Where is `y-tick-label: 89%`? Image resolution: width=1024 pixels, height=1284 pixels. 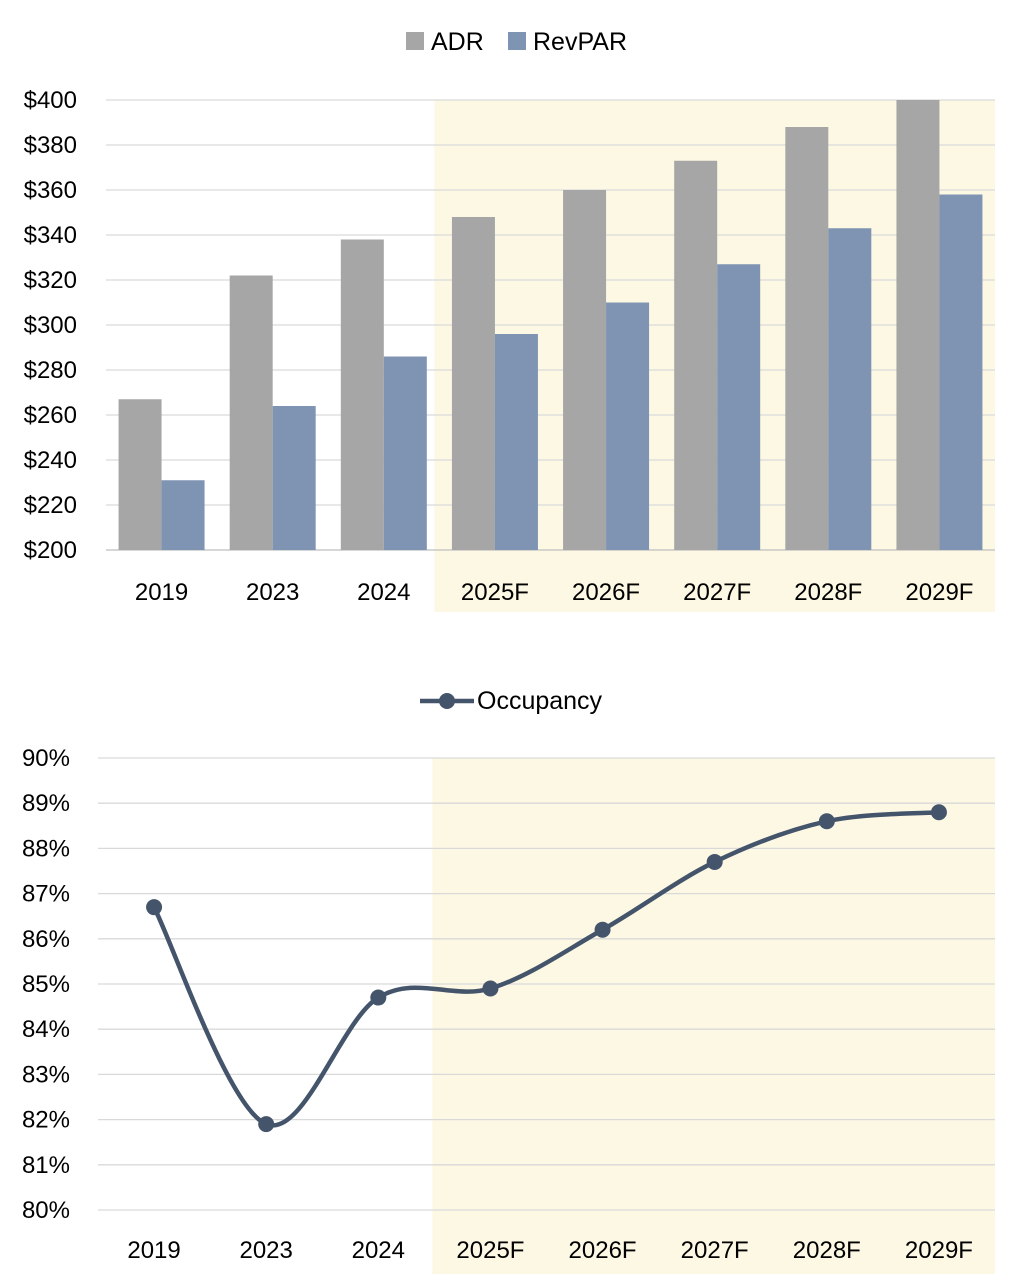
y-tick-label: 89% is located at coordinates (46, 803).